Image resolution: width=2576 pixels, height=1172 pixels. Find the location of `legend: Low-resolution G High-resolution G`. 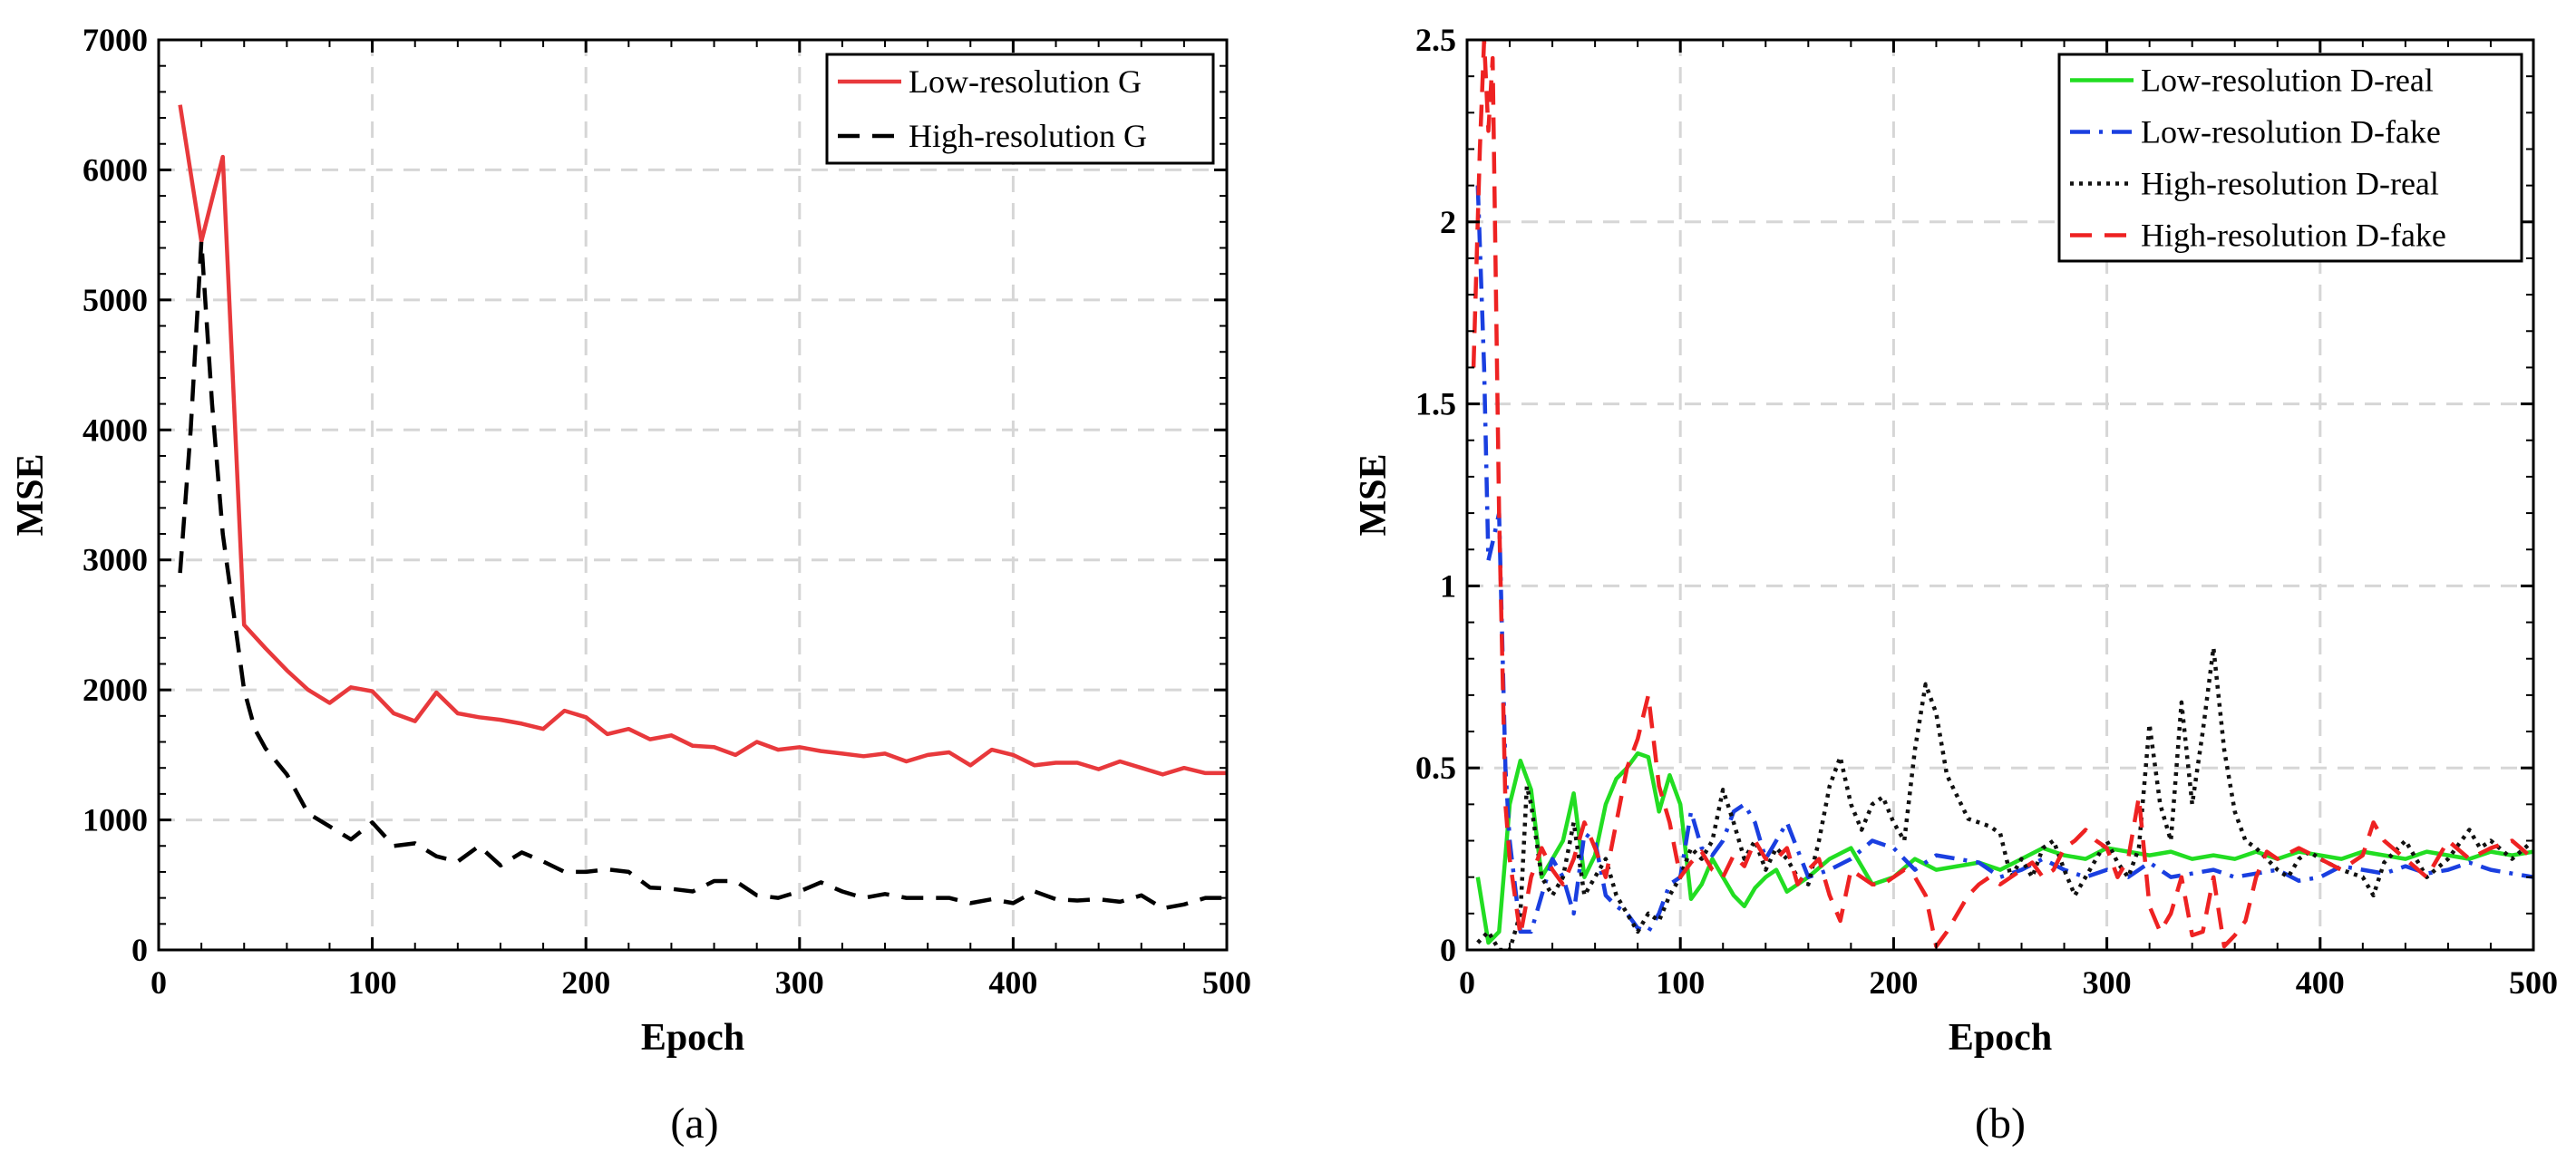

legend: Low-resolution G High-resolution G is located at coordinates (1020, 109).